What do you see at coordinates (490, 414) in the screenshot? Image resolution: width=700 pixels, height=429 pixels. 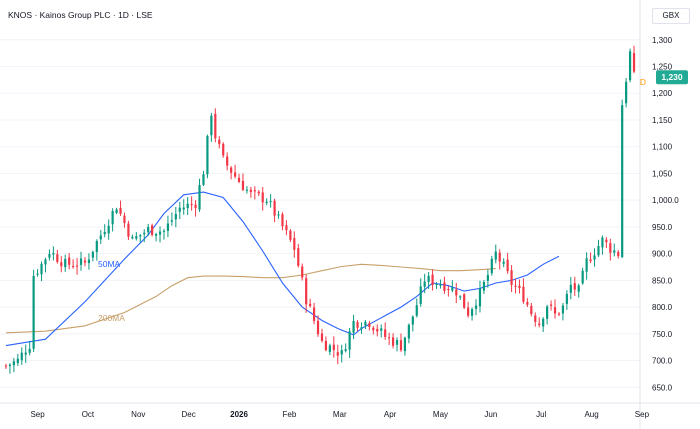 I see `x-tick-label: Jun` at bounding box center [490, 414].